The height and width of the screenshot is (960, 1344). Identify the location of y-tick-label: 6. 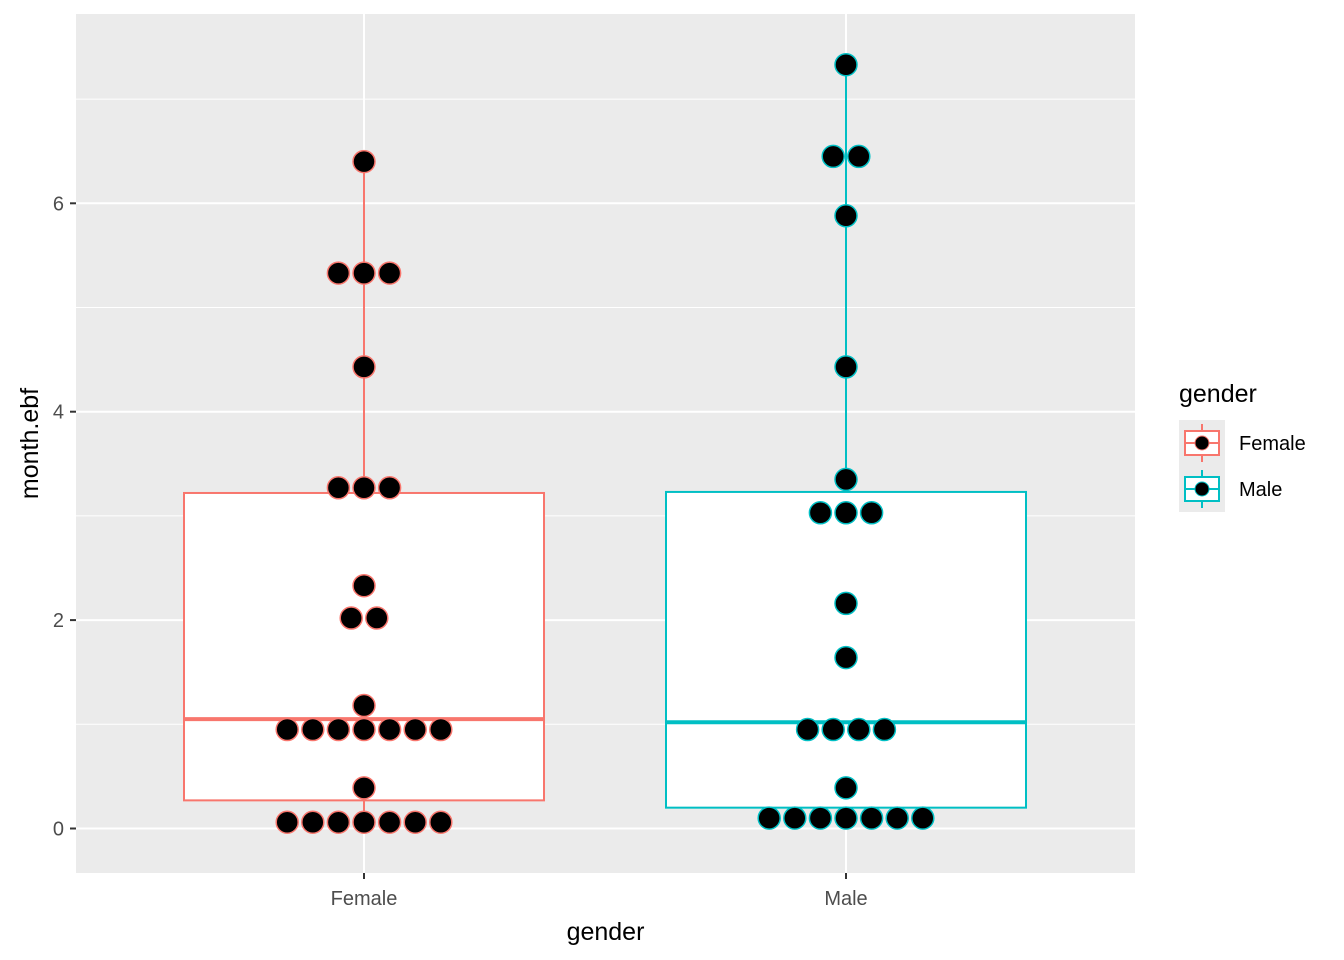
(58, 204).